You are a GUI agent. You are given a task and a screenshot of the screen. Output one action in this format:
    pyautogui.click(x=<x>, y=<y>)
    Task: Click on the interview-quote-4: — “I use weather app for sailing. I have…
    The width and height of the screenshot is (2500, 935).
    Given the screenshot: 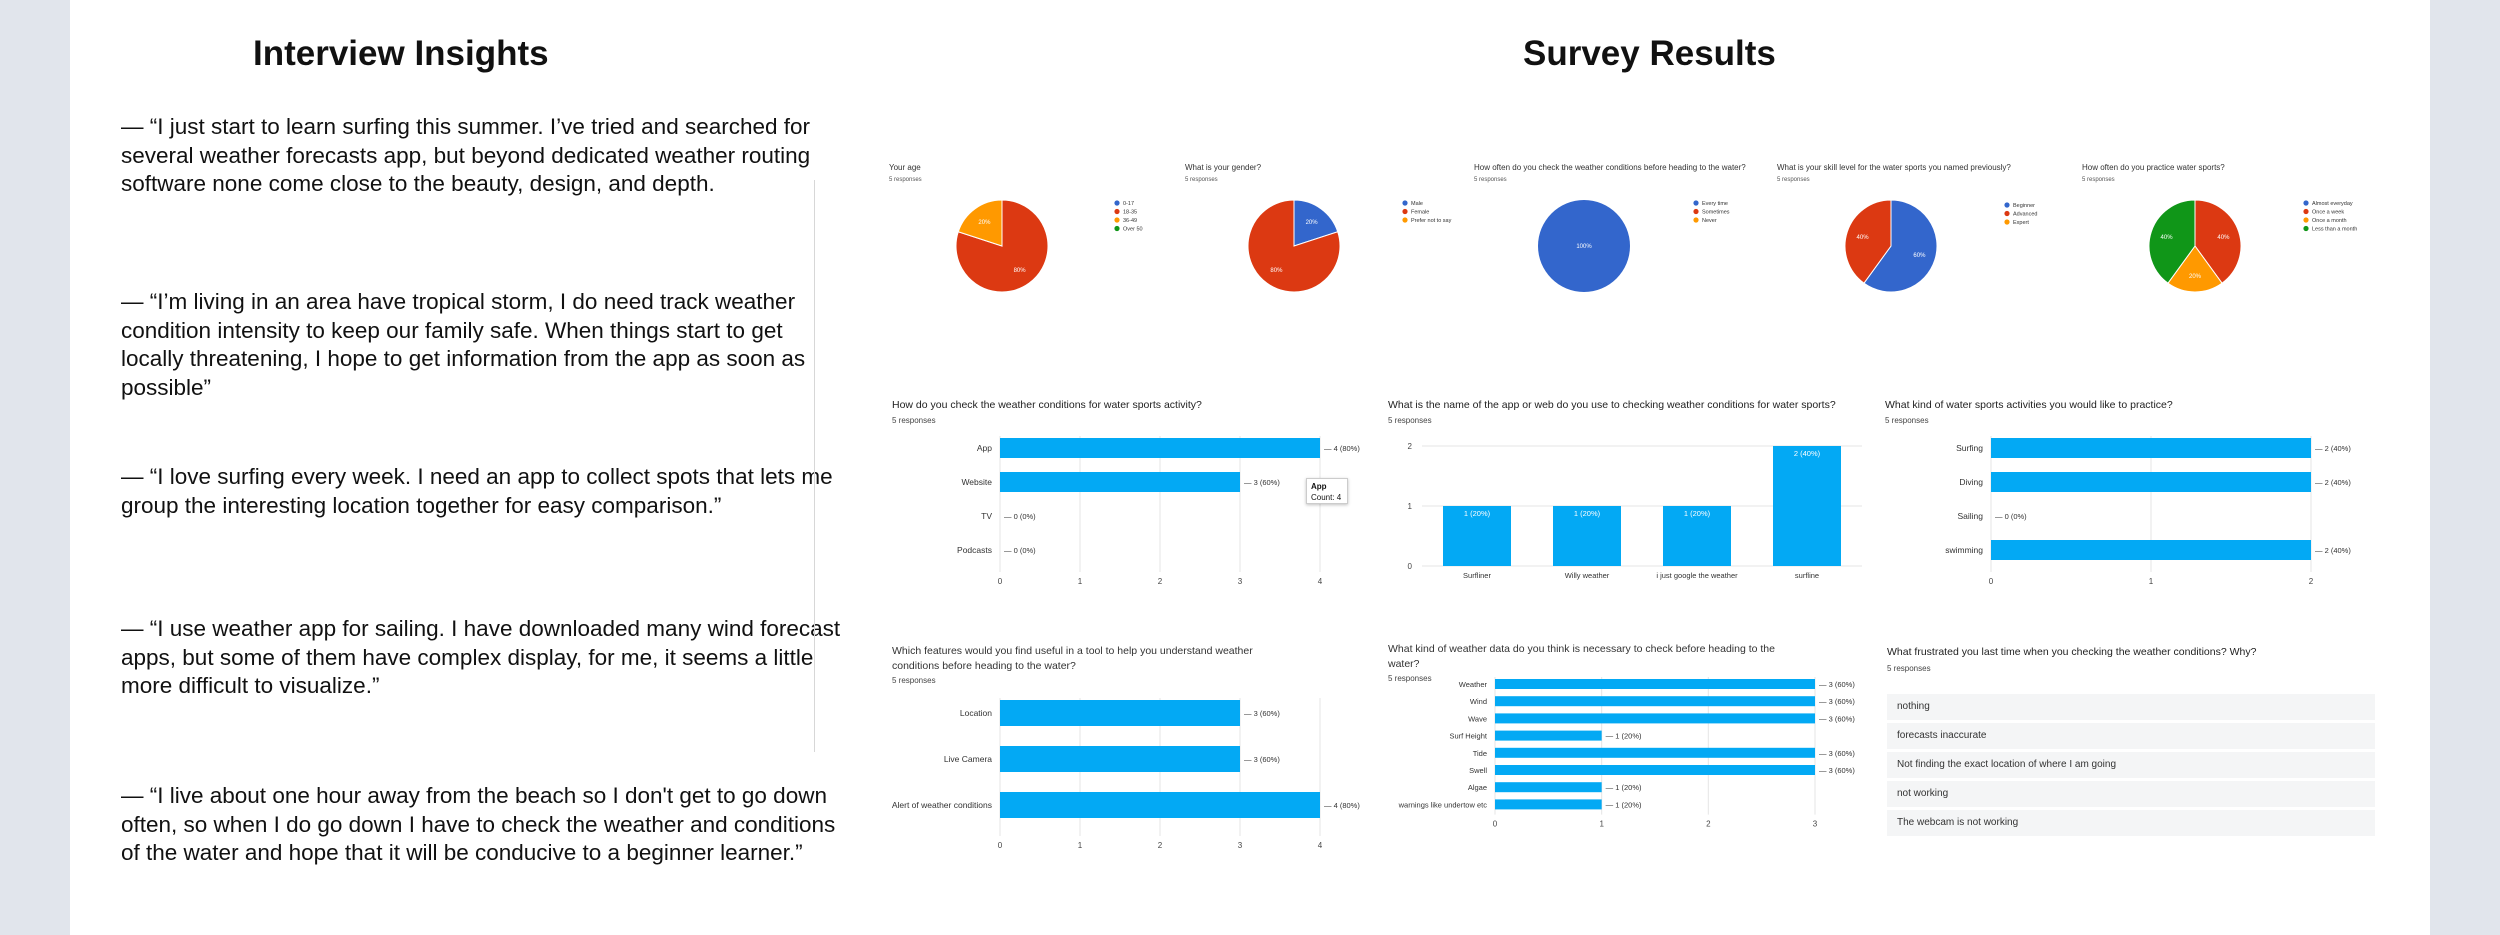 What is the action you would take?
    pyautogui.click(x=481, y=657)
    